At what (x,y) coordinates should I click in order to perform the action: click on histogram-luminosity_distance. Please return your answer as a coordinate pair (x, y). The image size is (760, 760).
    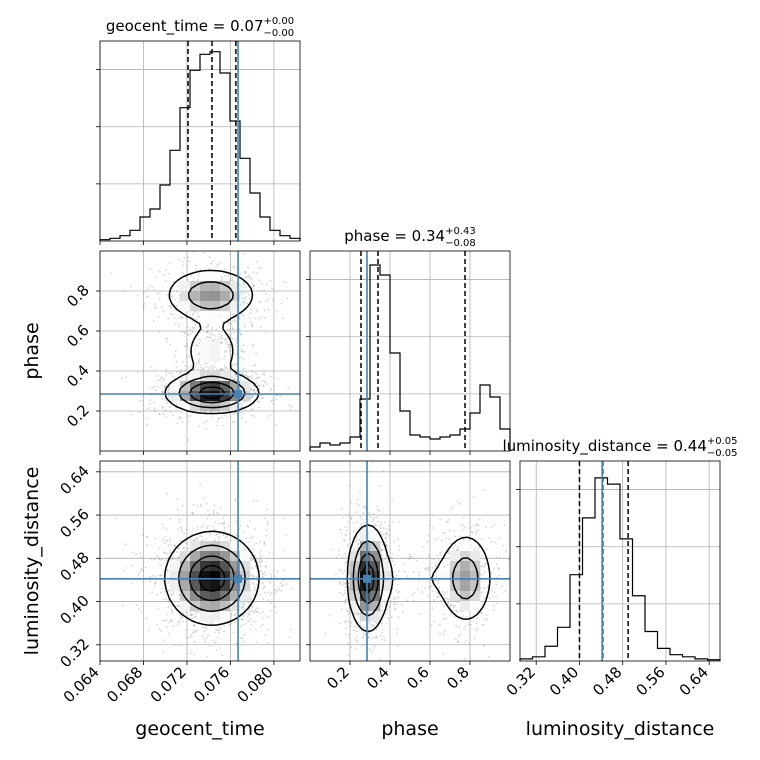
    Looking at the image, I should click on (620, 569).